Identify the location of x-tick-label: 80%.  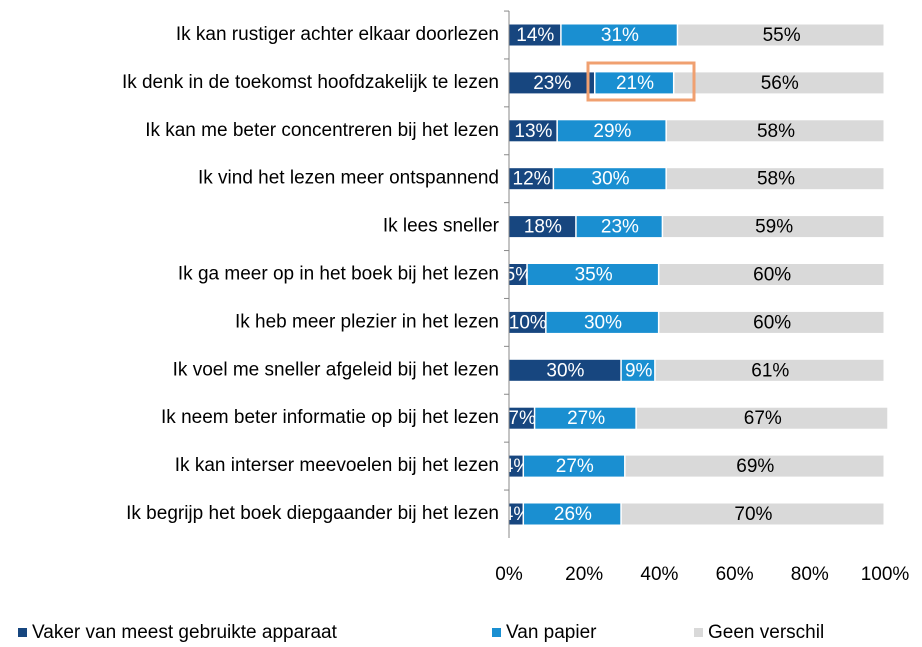
(810, 574).